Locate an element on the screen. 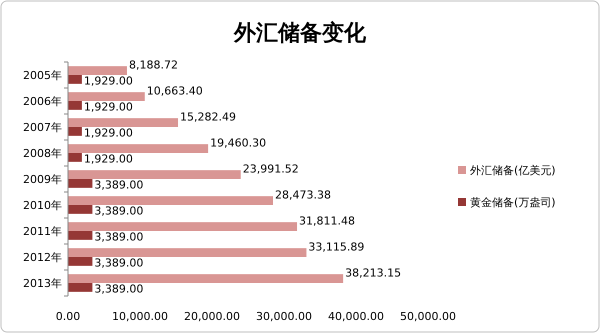 This screenshot has height=333, width=600. x-tick-label: 50,000.00 is located at coordinates (428, 316).